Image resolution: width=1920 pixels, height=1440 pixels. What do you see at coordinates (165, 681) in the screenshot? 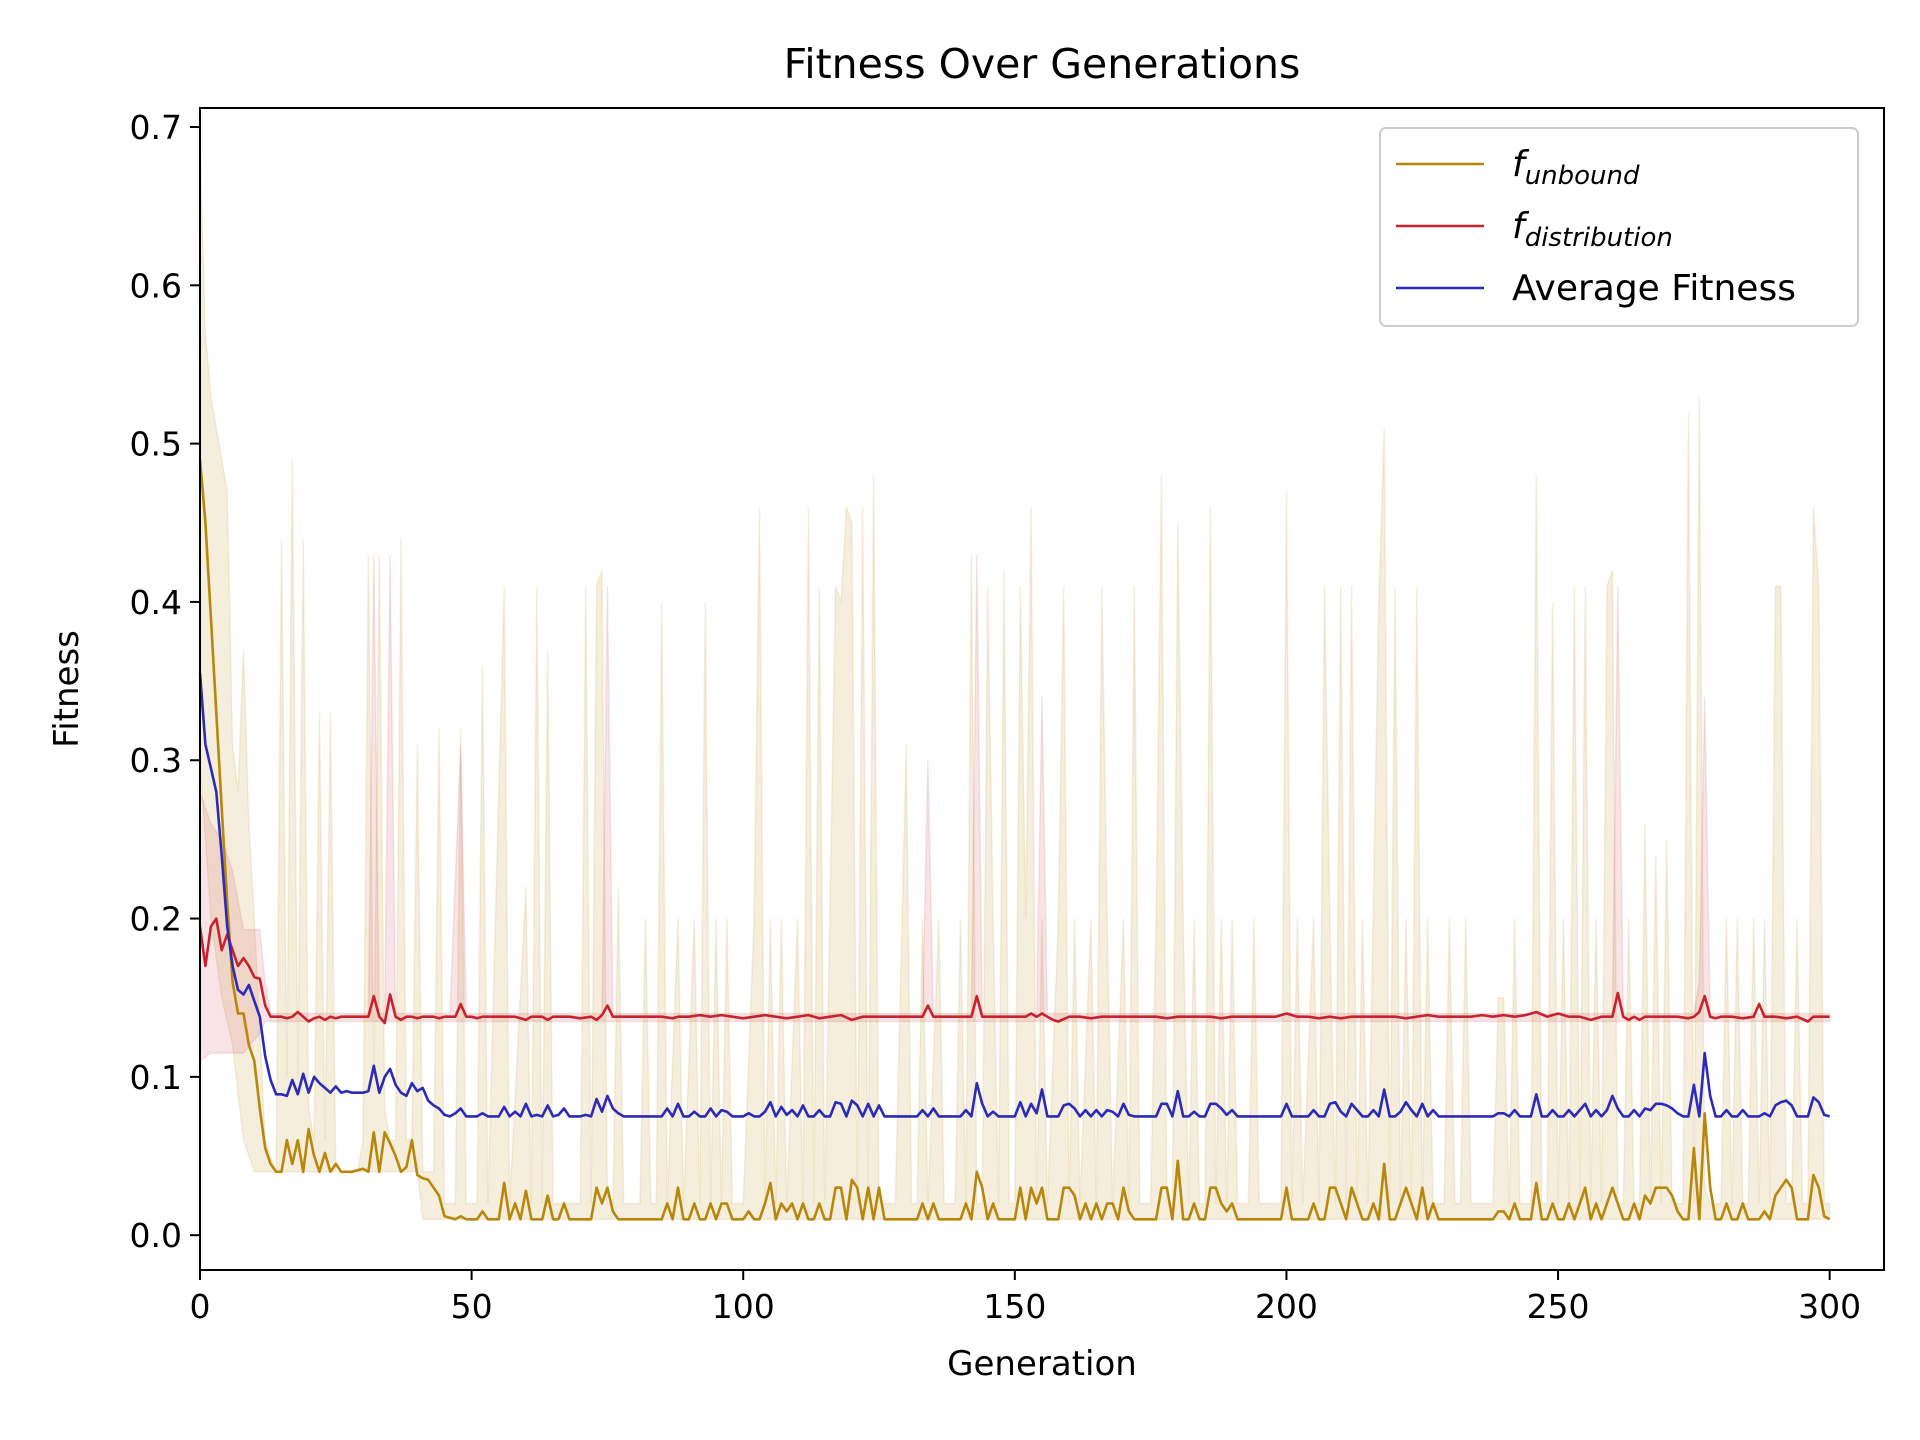
I see `y-axis-ticks: 0.0 0.1 0.2 0.3 0.4 0.5 0.6 0.7` at bounding box center [165, 681].